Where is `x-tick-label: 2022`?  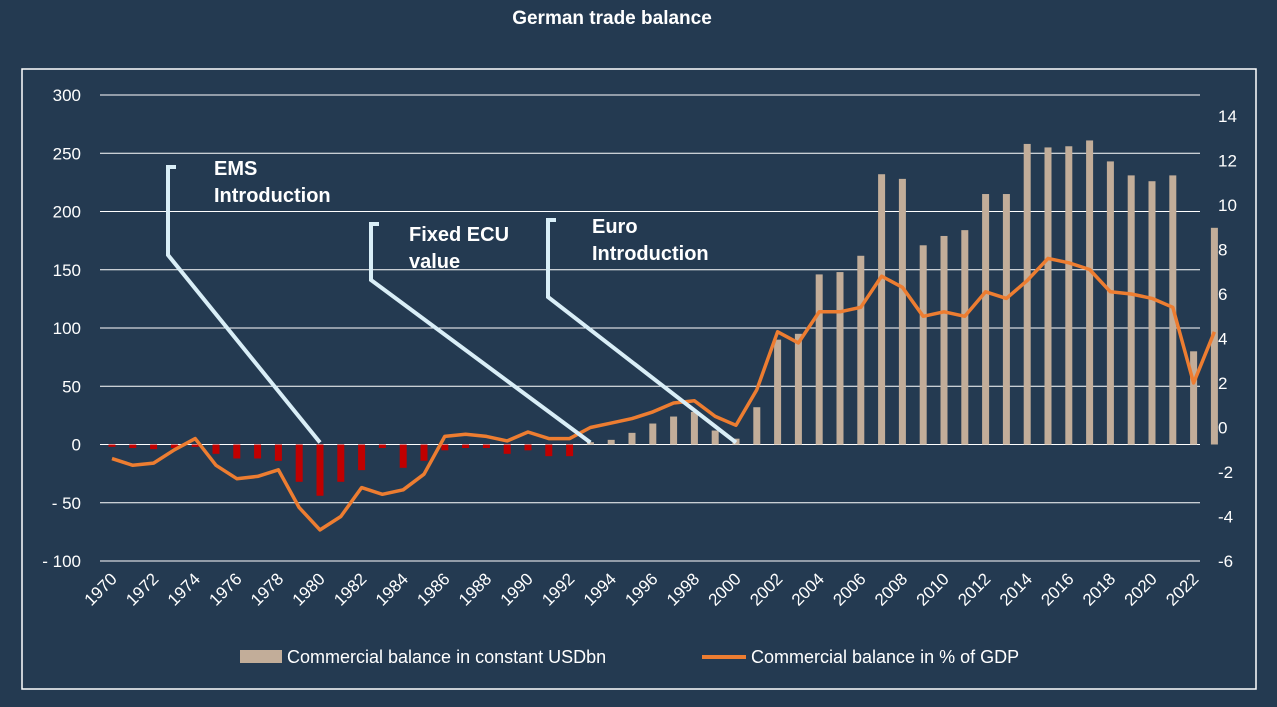 x-tick-label: 2022 is located at coordinates (1182, 589).